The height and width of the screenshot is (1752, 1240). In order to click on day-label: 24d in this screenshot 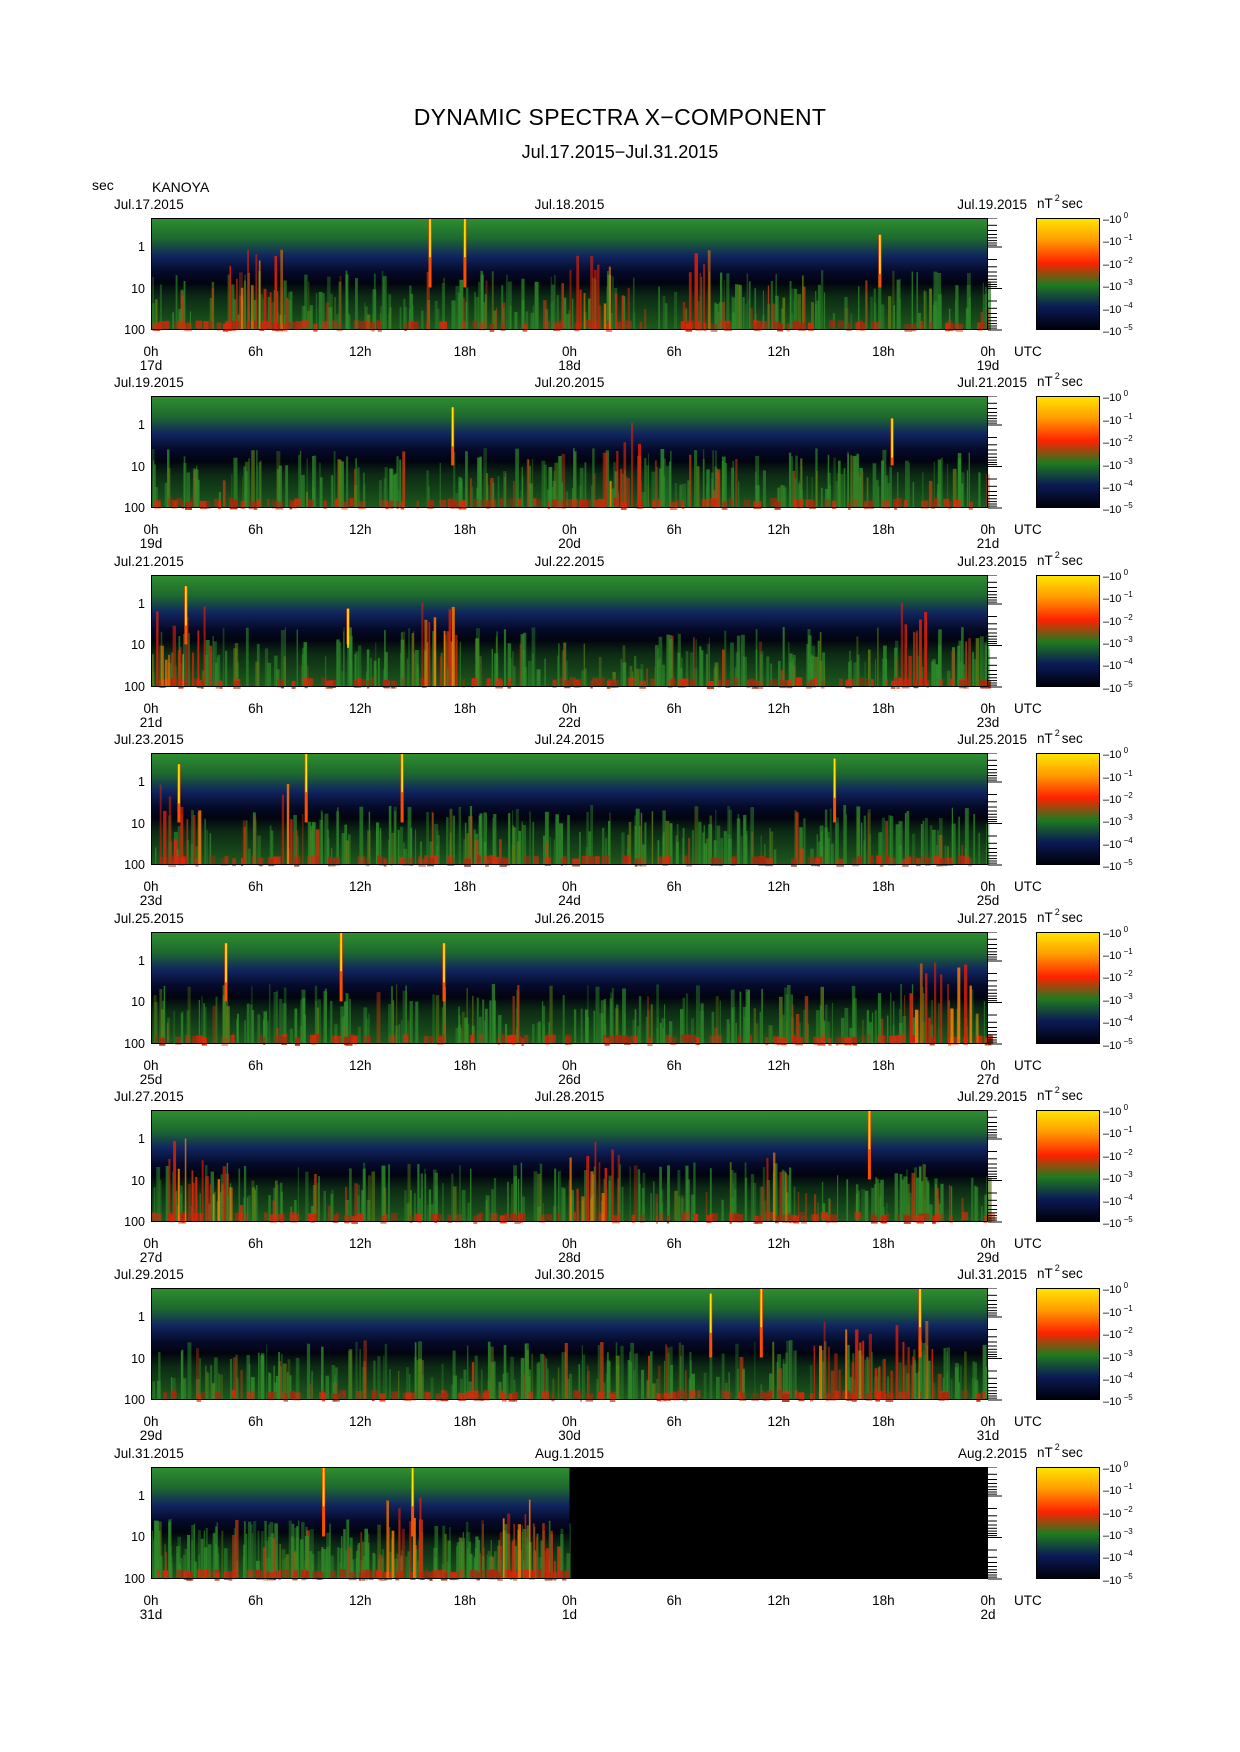, I will do `click(569, 901)`.